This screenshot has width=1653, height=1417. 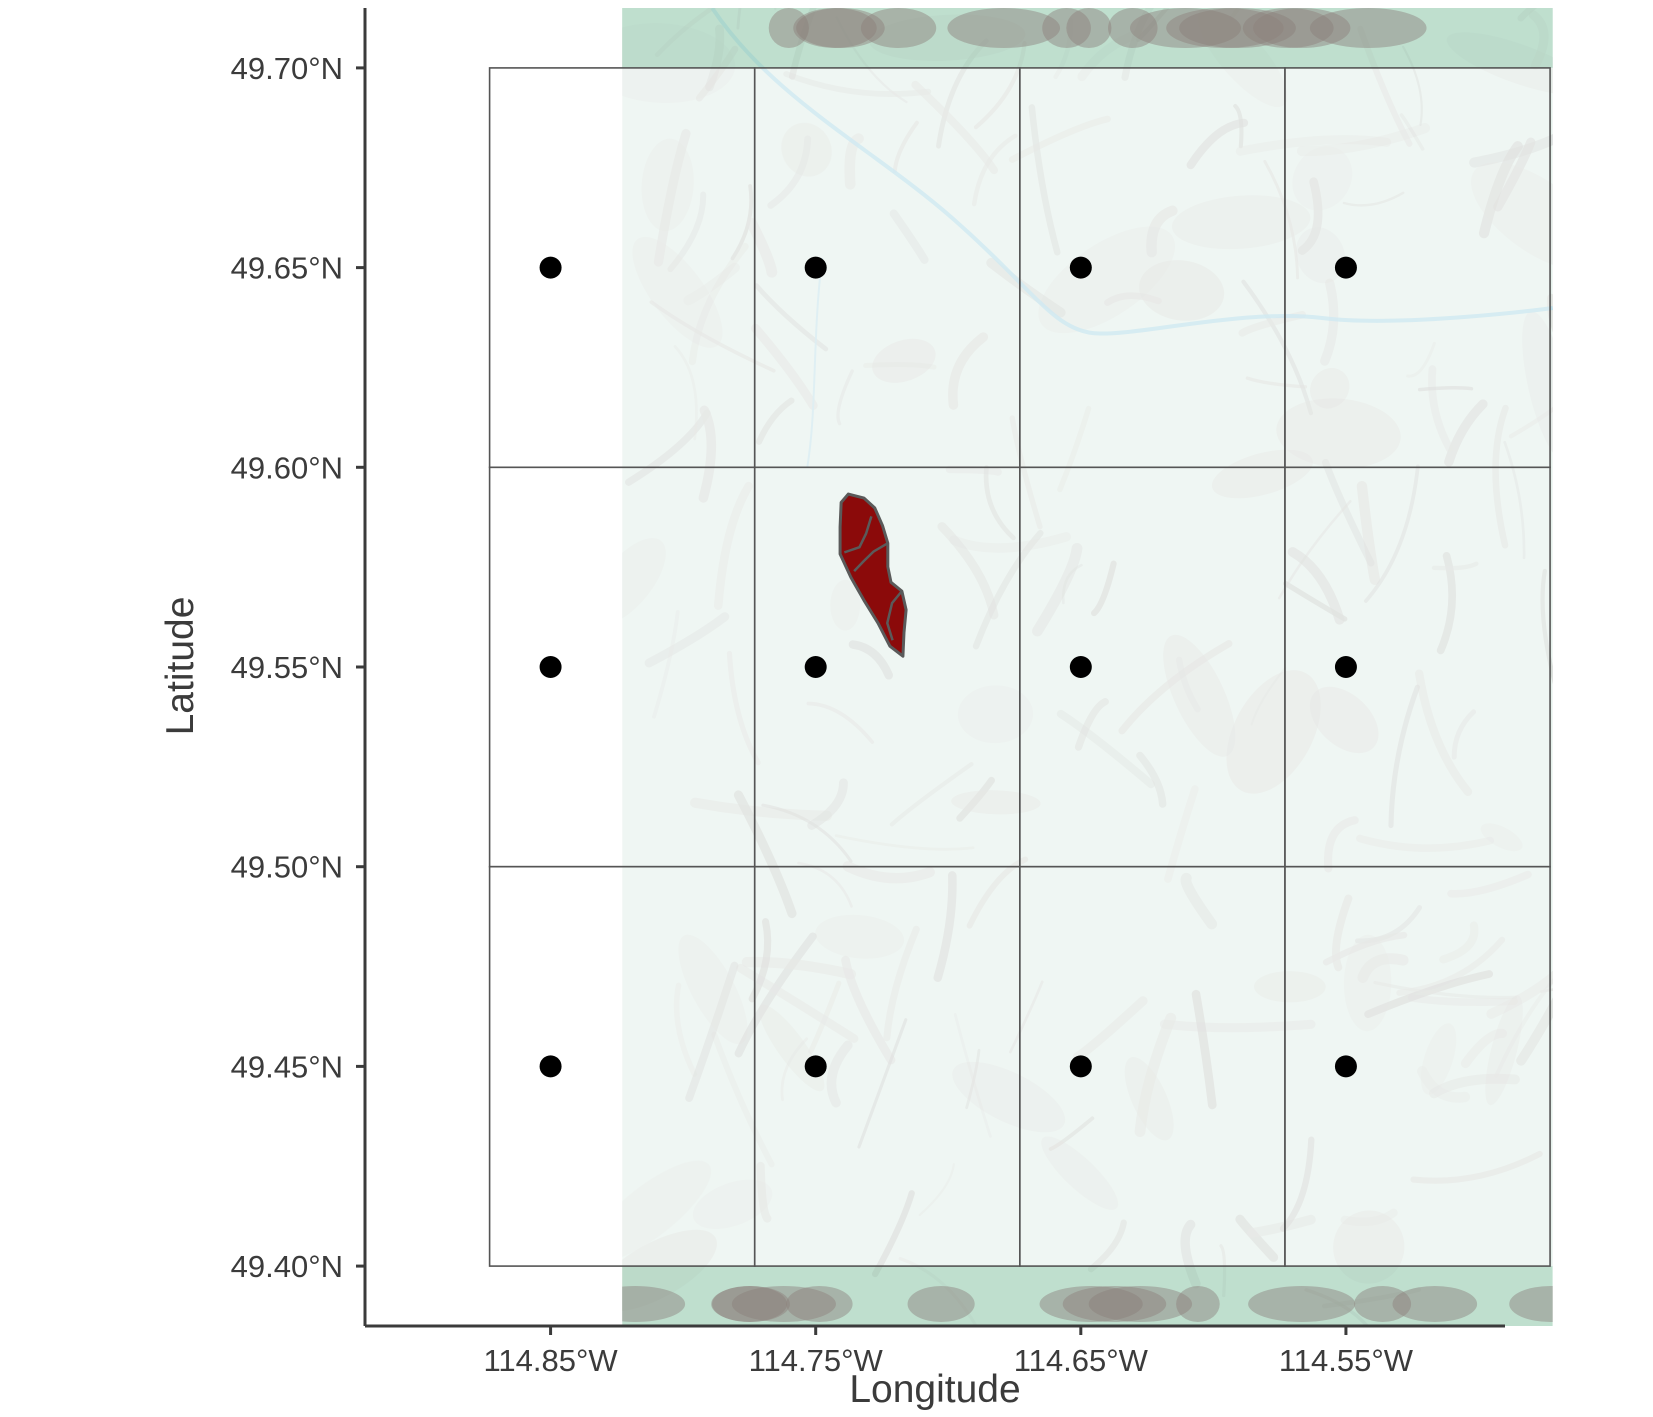 I want to click on x-tick-label: 114.75°W, so click(x=816, y=1360).